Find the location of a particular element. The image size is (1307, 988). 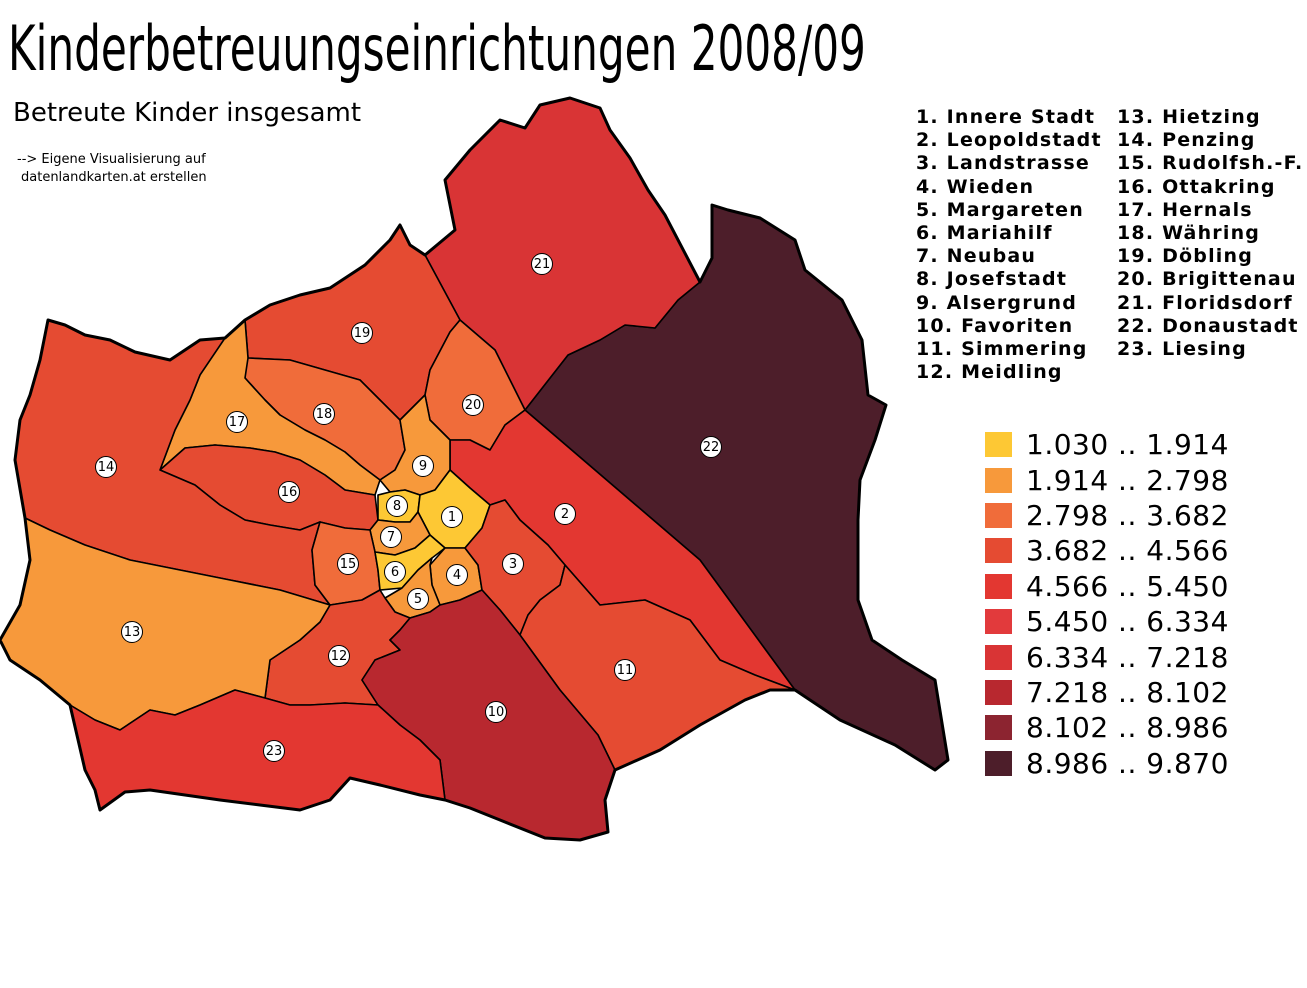

district-10-label: 10 is located at coordinates (496, 712).